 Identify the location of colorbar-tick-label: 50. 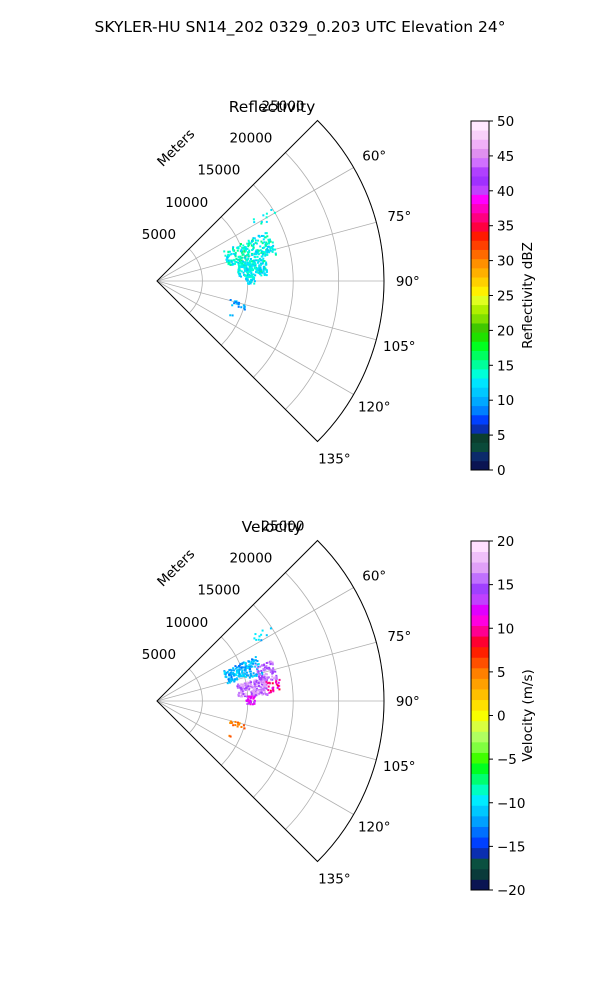
(505, 122).